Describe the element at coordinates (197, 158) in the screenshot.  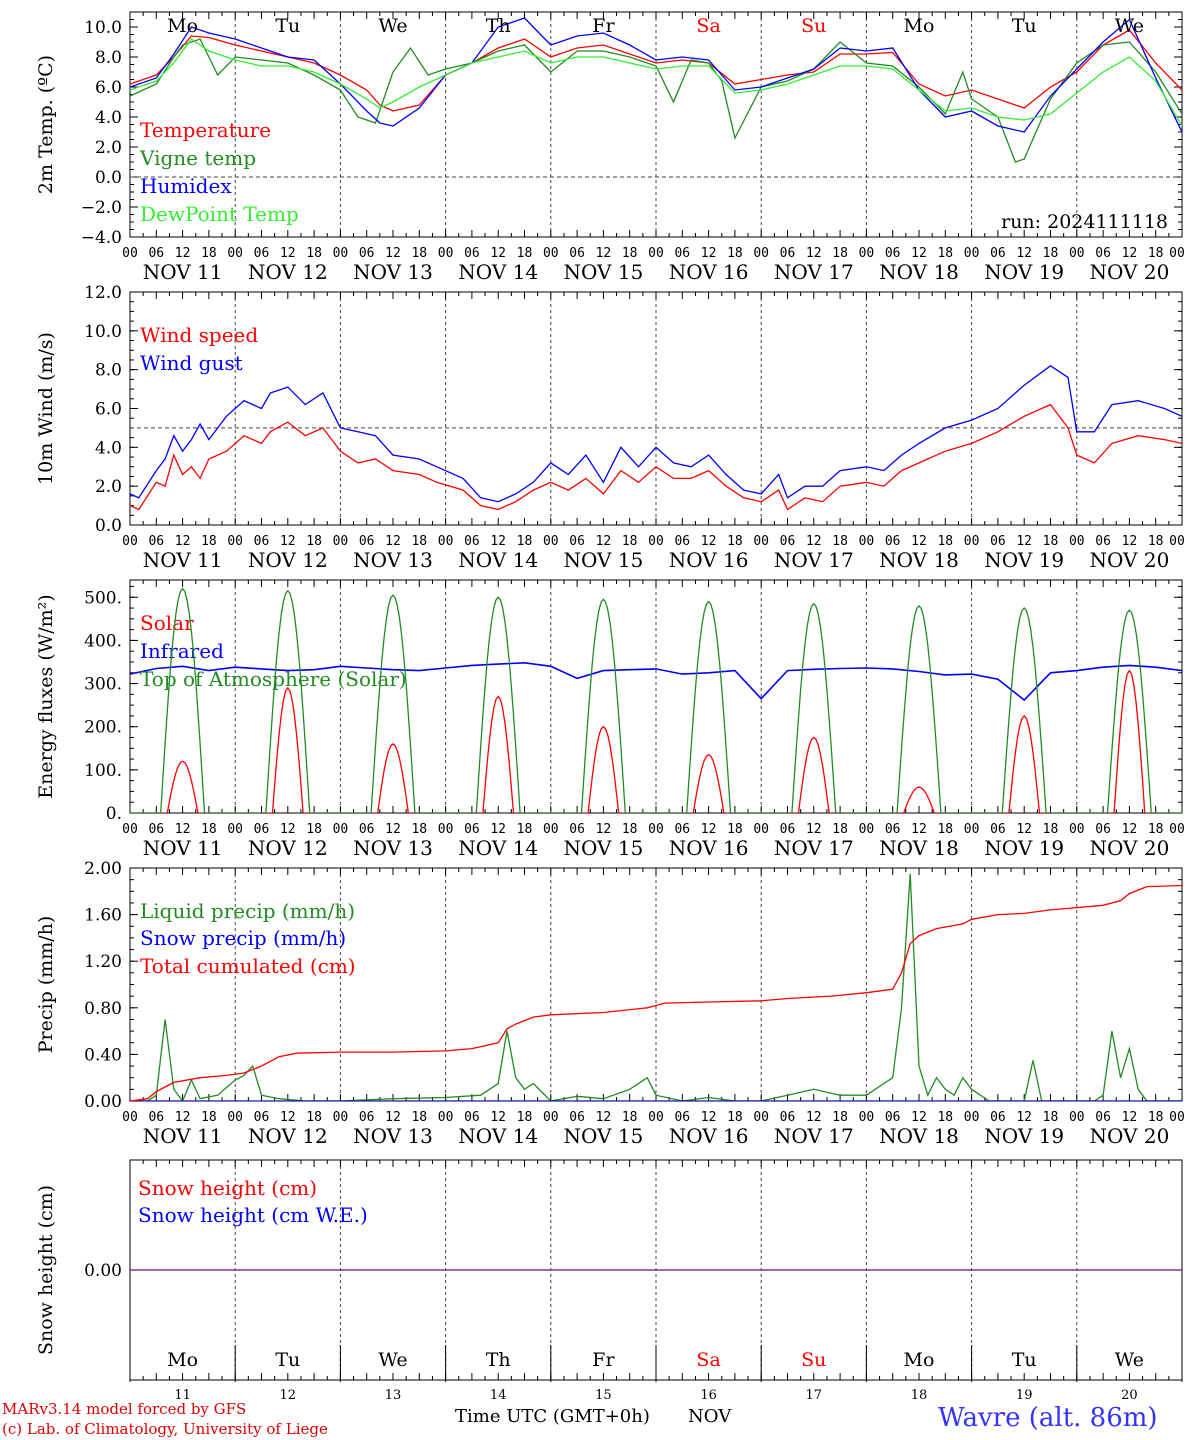
I see `legend-entry: Vigne temp` at that location.